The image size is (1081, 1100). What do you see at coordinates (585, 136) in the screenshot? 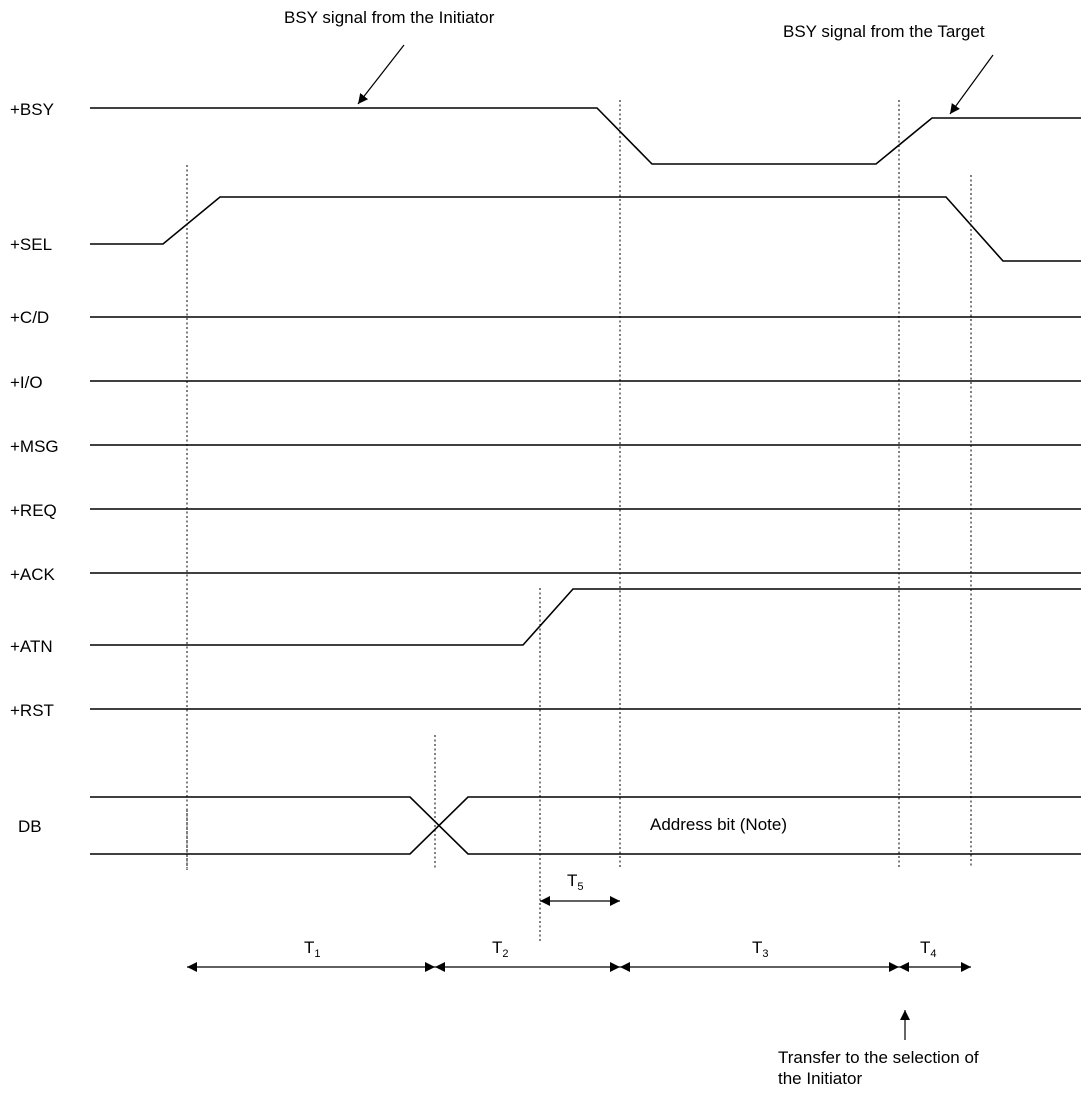
I see `waveform-bsy` at bounding box center [585, 136].